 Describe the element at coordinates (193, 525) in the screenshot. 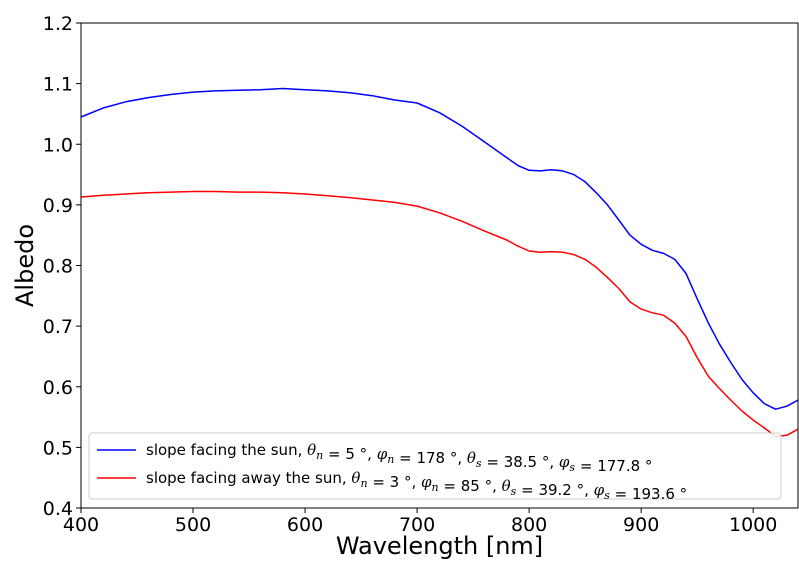

I see `x-tick-label: 500` at that location.